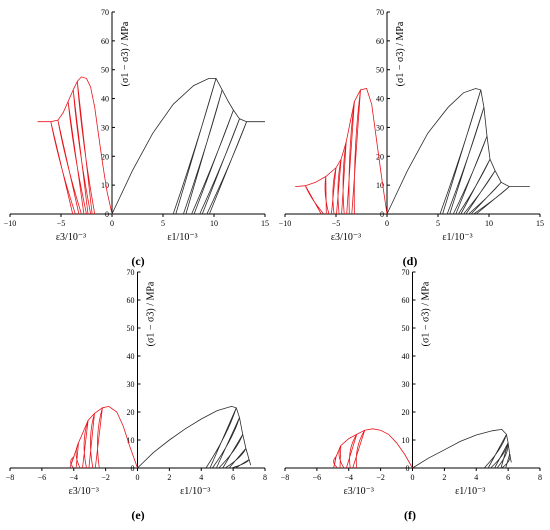 This screenshot has height=530, width=550. Describe the element at coordinates (410, 515) in the screenshot. I see `panel-label: (f)` at that location.